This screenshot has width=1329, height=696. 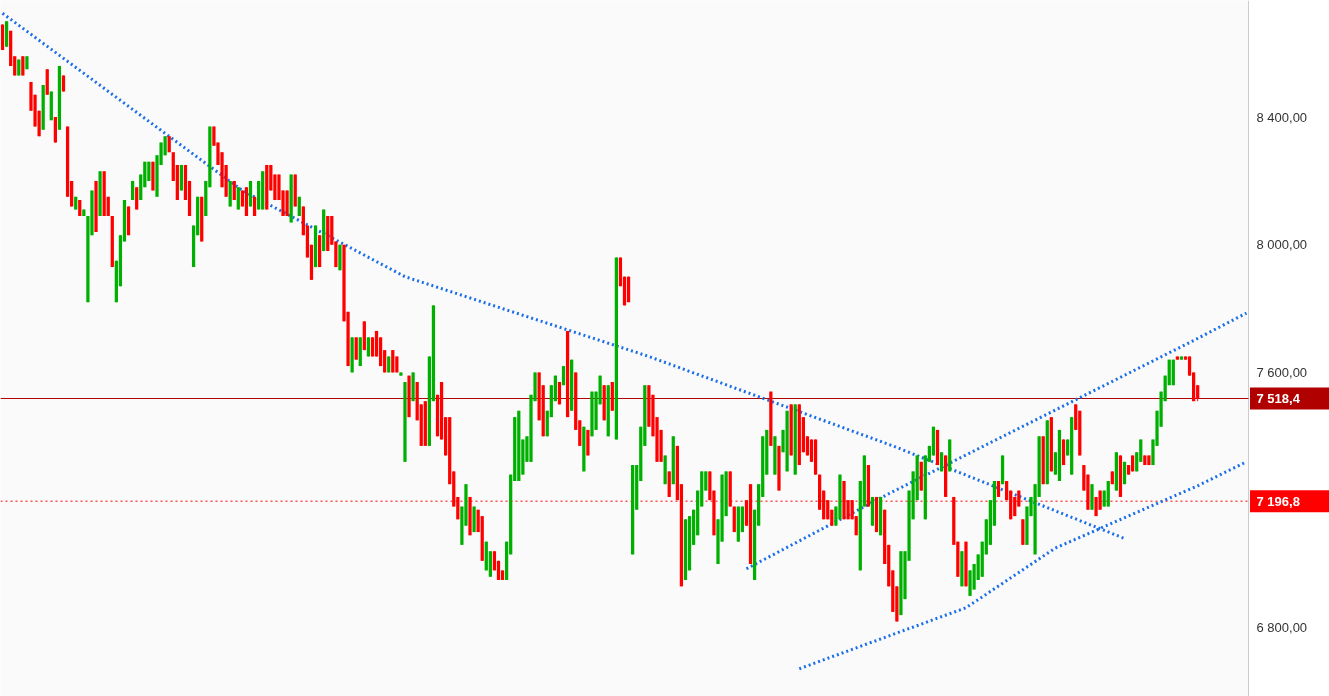 I want to click on line-series, so click(x=996, y=441).